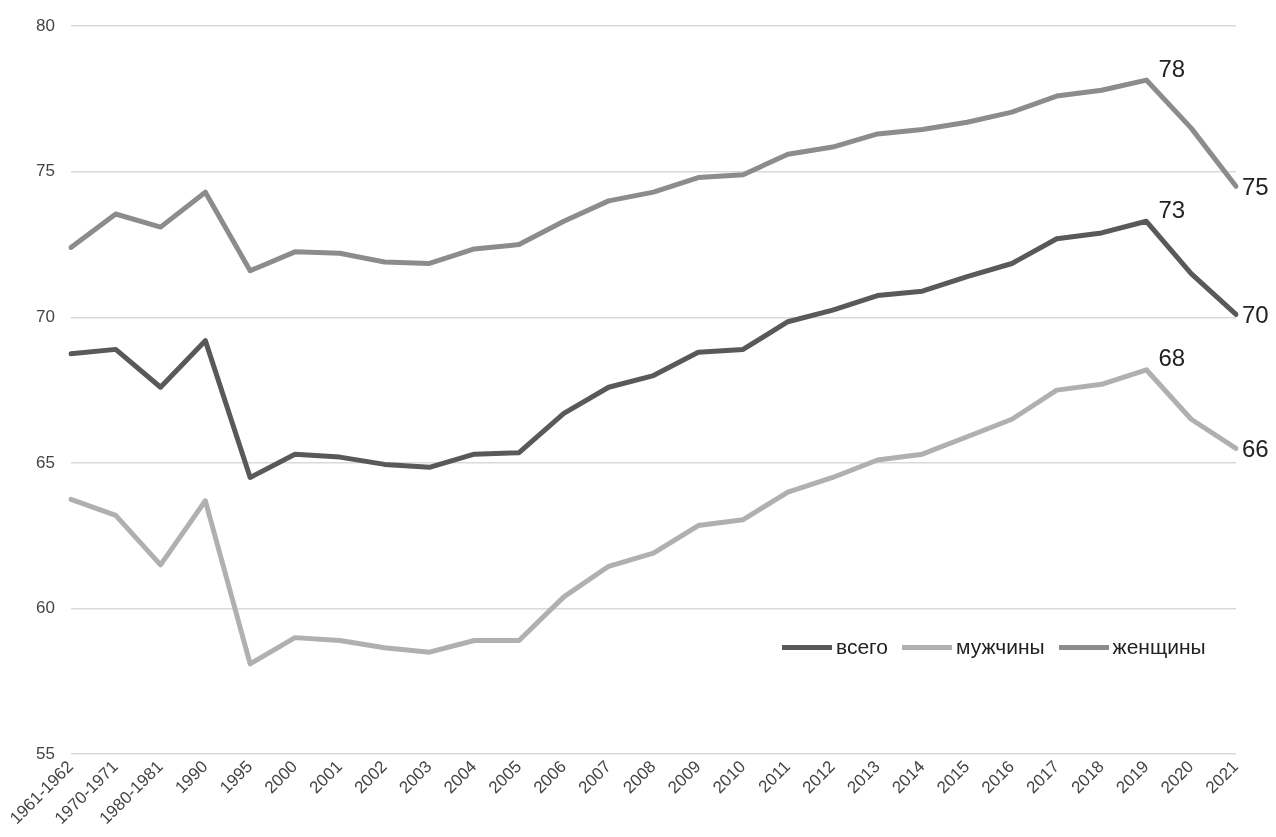 The height and width of the screenshot is (837, 1276). What do you see at coordinates (1255, 186) in the screenshot?
I see `data-label: 75` at bounding box center [1255, 186].